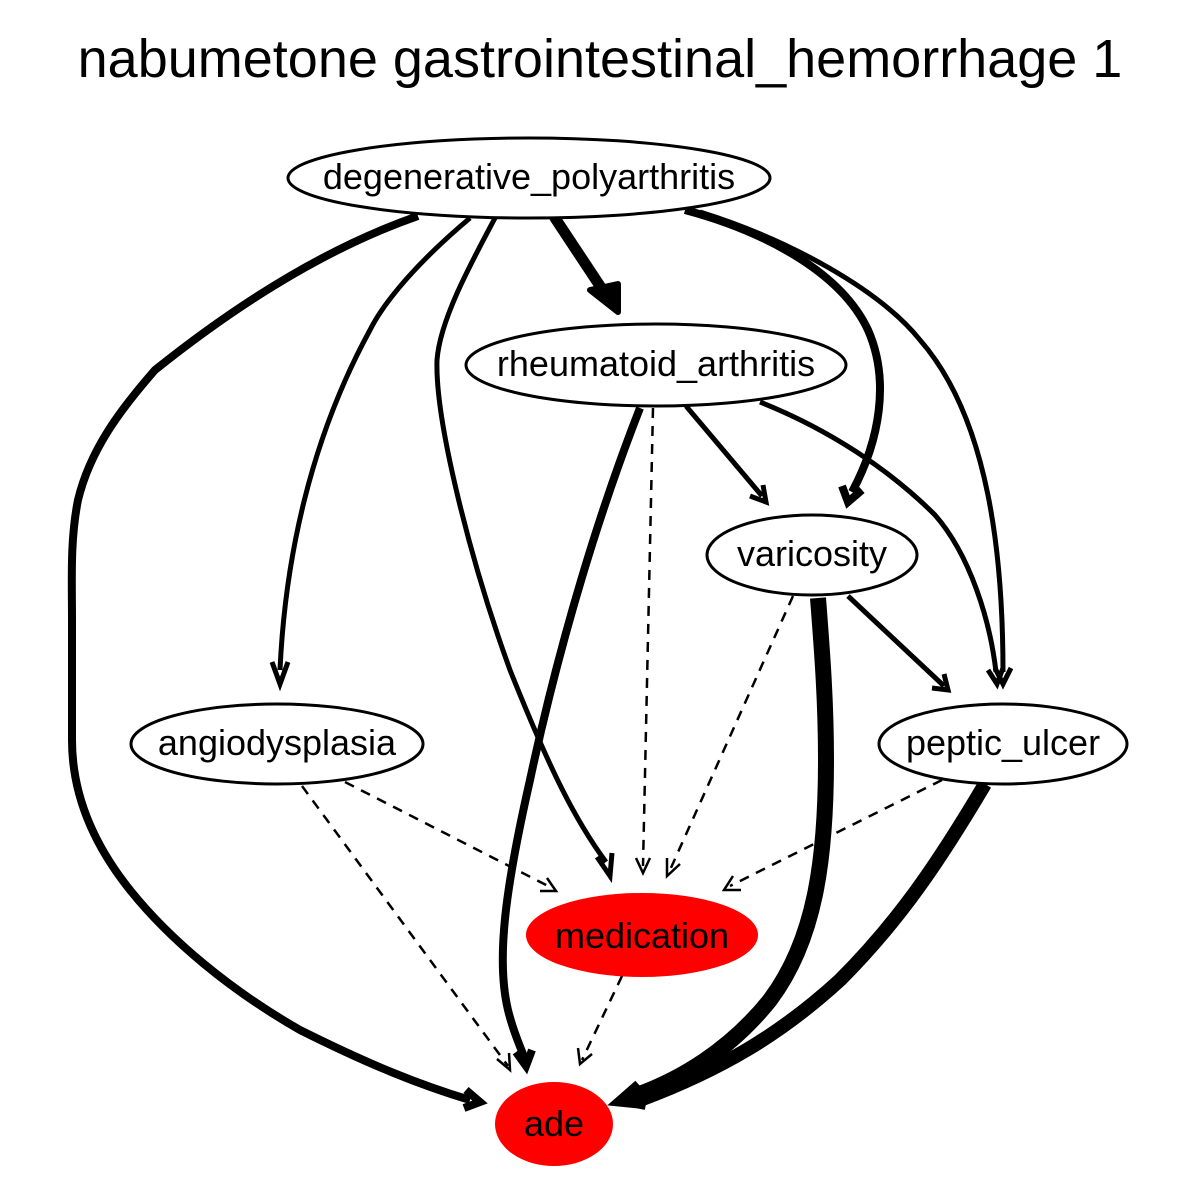 This screenshot has width=1200, height=1200. What do you see at coordinates (600, 59) in the screenshot?
I see `diagram-title: nabumetone gastrointestinal_hemorrhage 1` at bounding box center [600, 59].